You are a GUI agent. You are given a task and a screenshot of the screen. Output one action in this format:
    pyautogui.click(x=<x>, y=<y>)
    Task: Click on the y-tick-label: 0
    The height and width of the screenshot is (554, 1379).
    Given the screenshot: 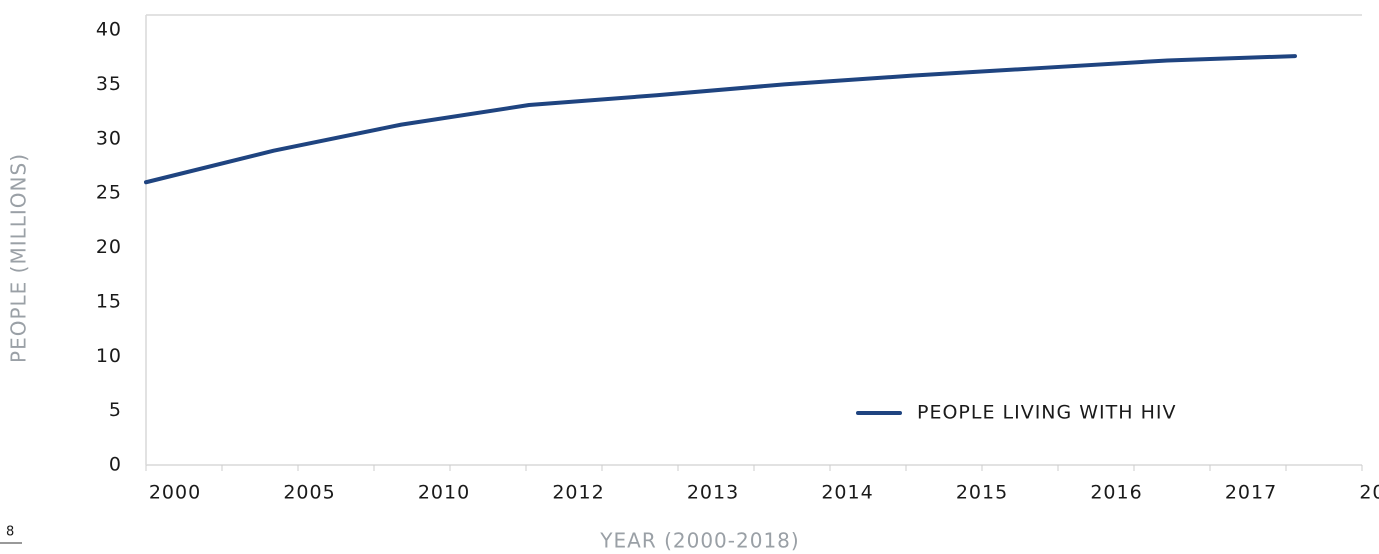 What is the action you would take?
    pyautogui.click(x=115, y=465)
    